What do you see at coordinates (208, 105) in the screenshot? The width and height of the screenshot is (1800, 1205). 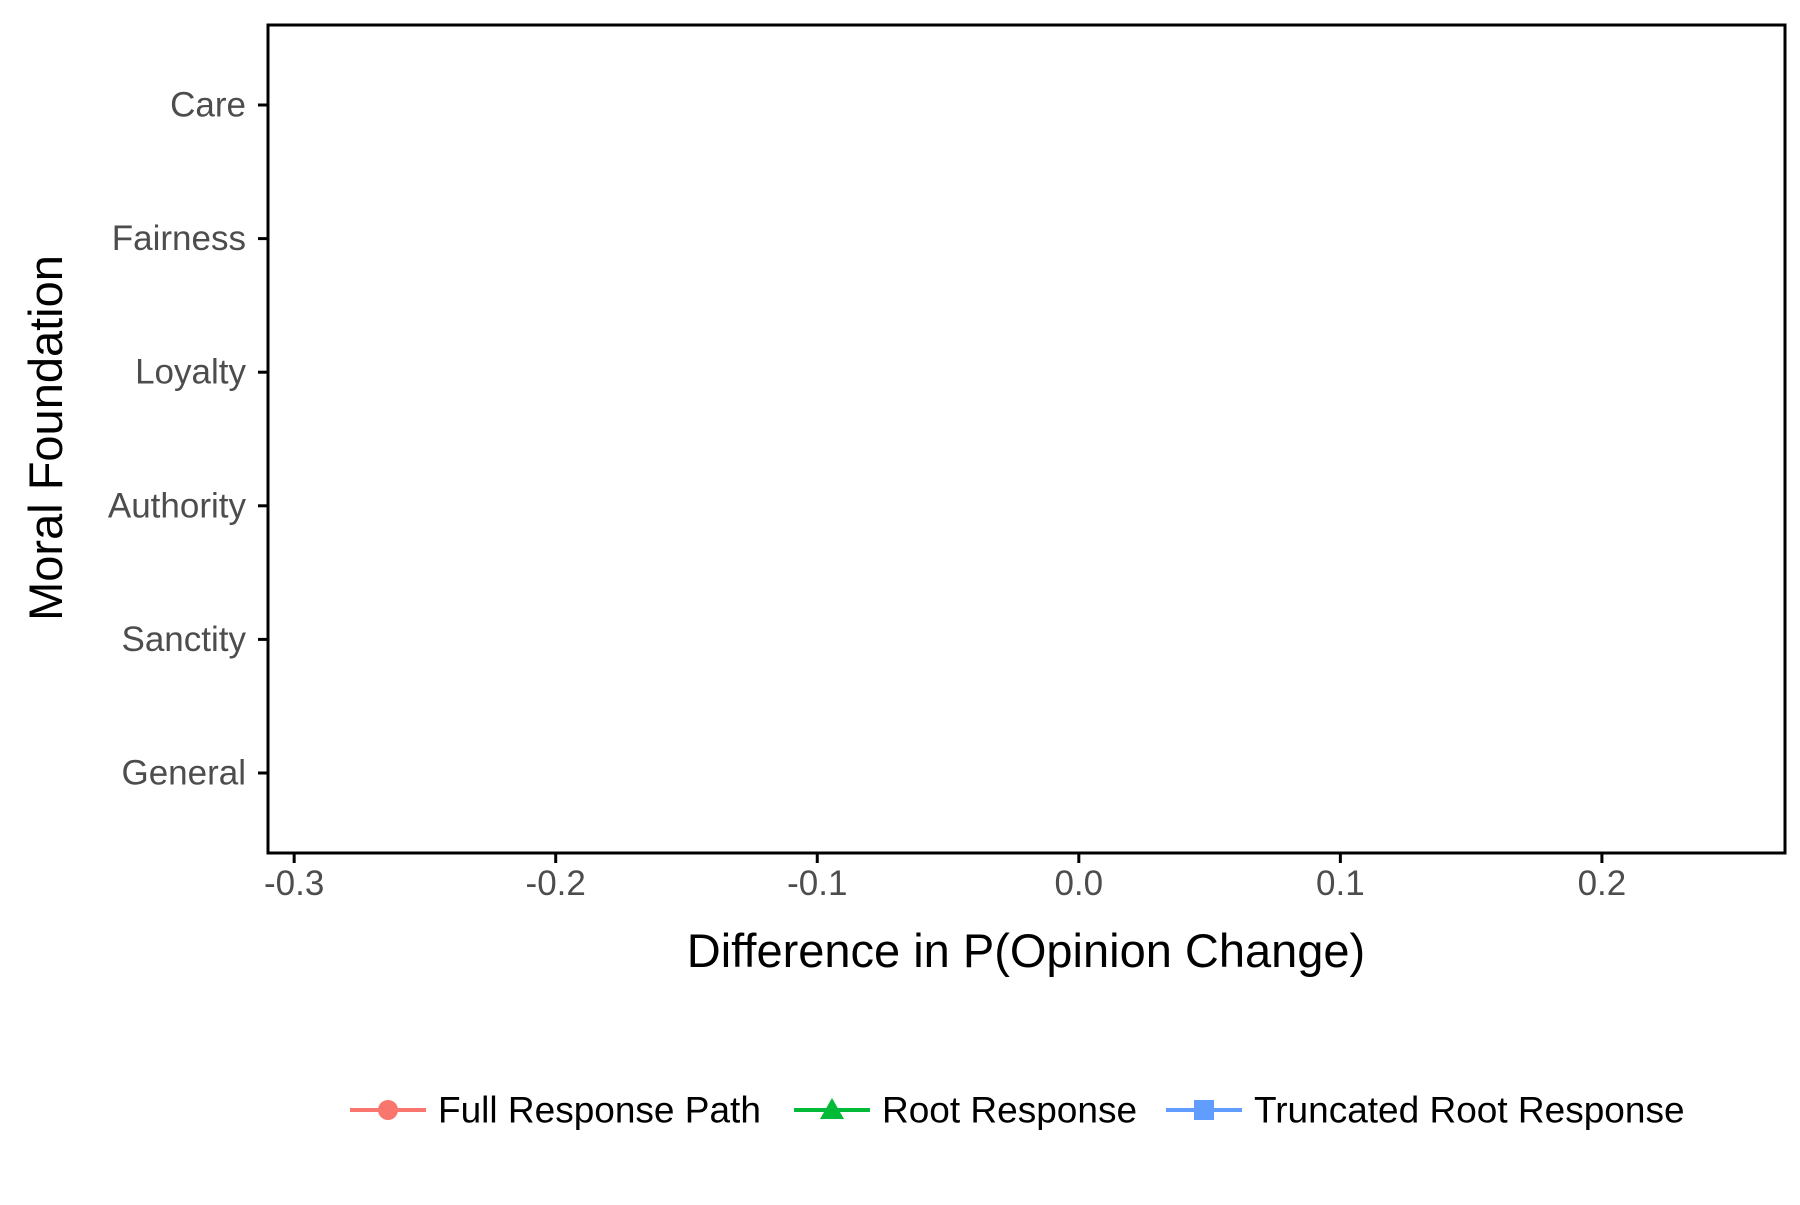 I see `y-tick-label: Care` at bounding box center [208, 105].